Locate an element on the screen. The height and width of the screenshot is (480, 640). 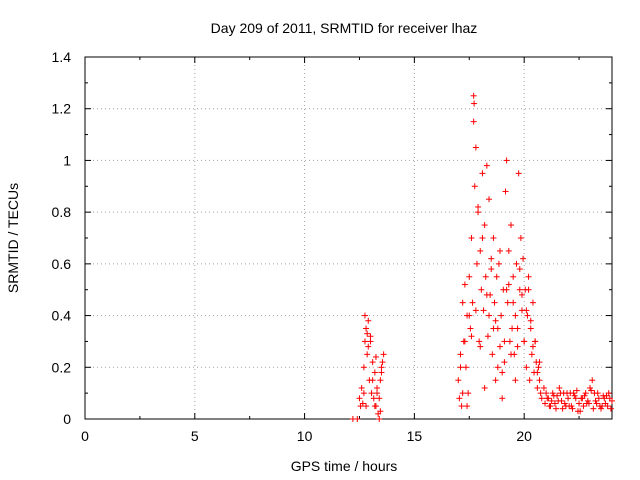
y-tick-label: 0.2 is located at coordinates (62, 367).